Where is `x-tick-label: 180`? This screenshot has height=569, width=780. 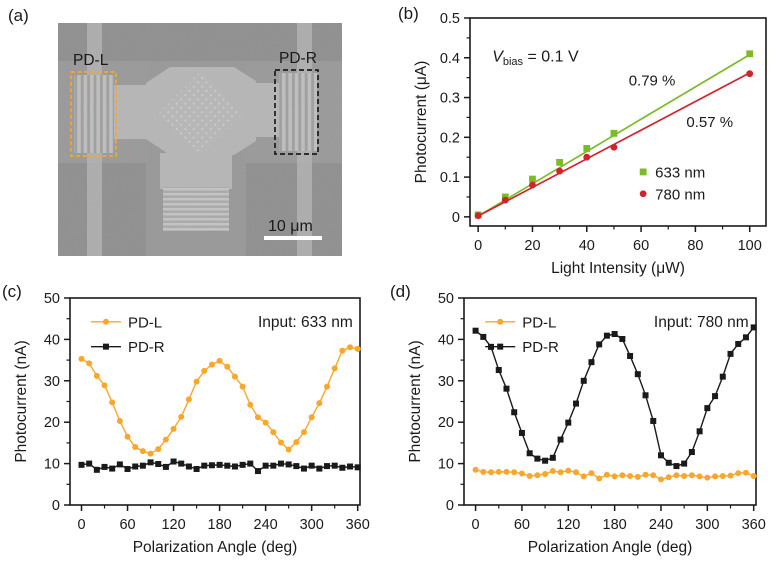 x-tick-label: 180 is located at coordinates (220, 525).